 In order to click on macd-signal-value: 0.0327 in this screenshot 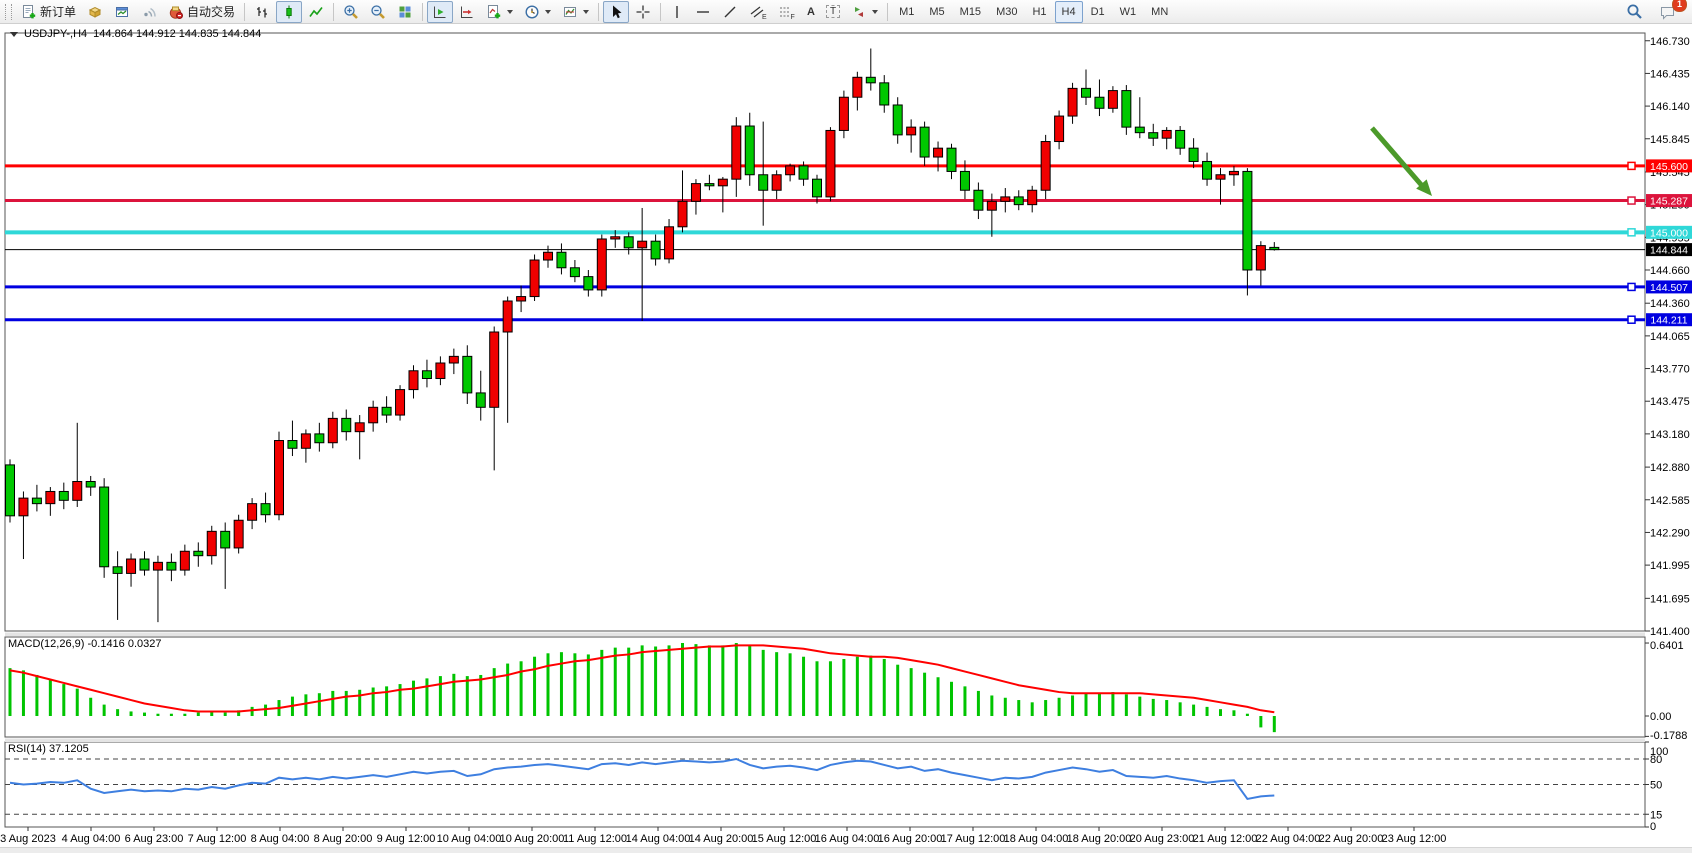, I will do `click(144, 644)`.